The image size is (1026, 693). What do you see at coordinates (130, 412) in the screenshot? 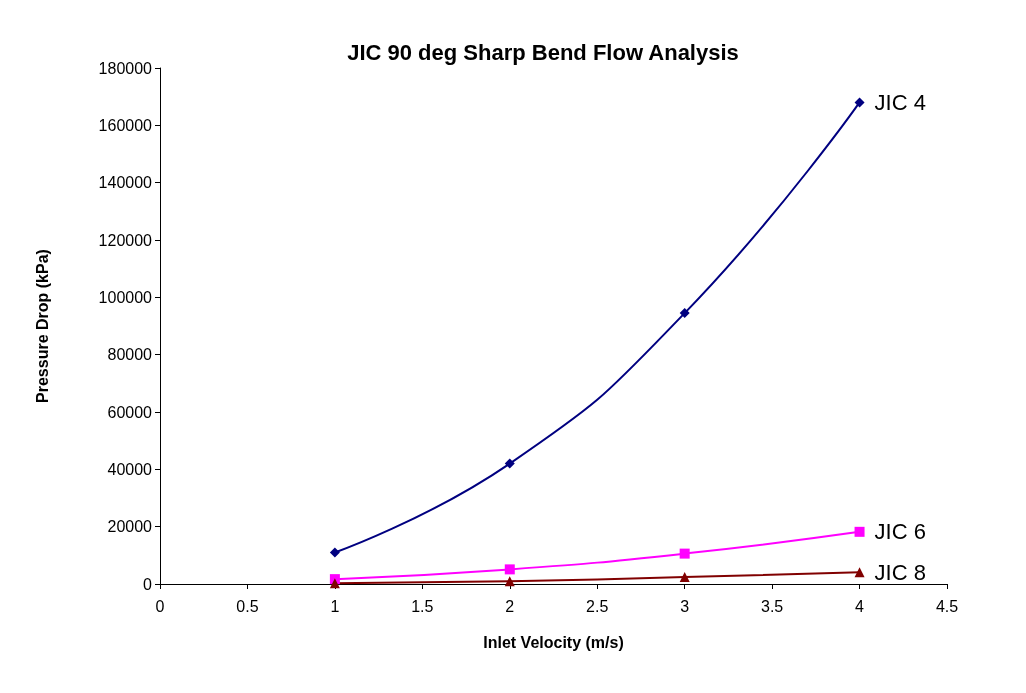
I see `y-tick-label: 60000` at bounding box center [130, 412].